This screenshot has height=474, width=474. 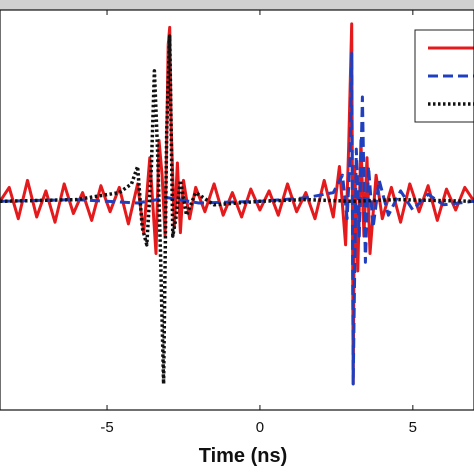 I want to click on x-tick-label: 0, so click(x=260, y=427).